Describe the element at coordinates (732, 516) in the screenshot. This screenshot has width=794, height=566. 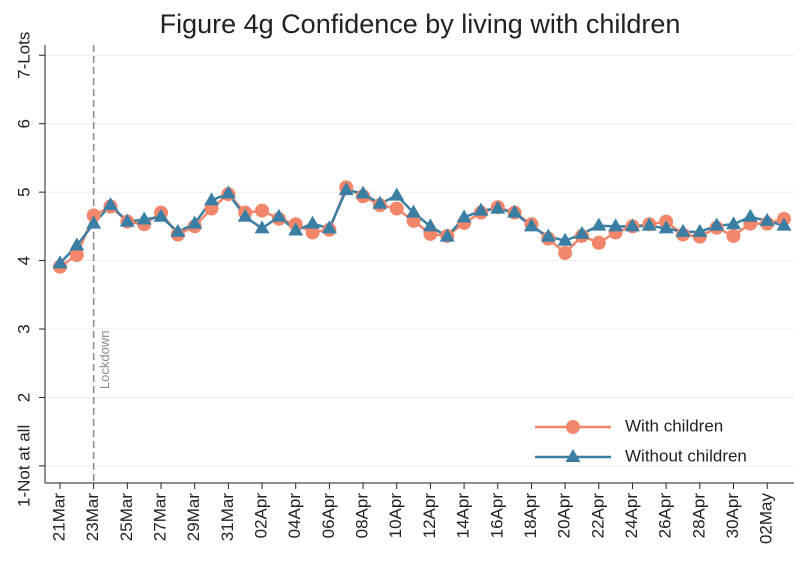
I see `x-tick-label: 30Apr` at that location.